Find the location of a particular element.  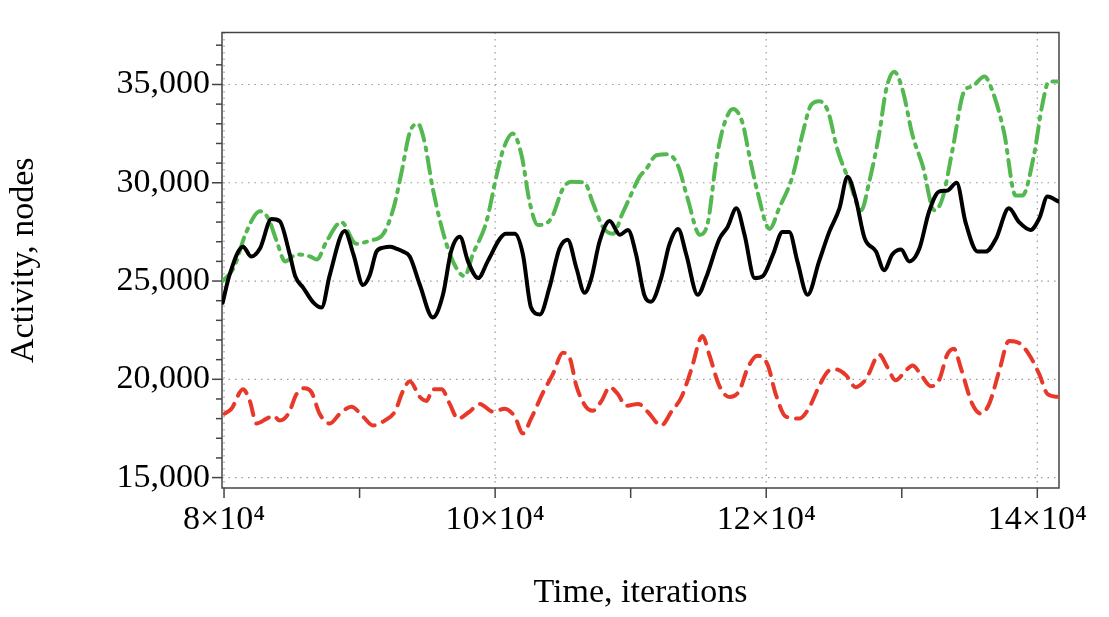

x-tick-label: 8×10⁴ is located at coordinates (224, 518).